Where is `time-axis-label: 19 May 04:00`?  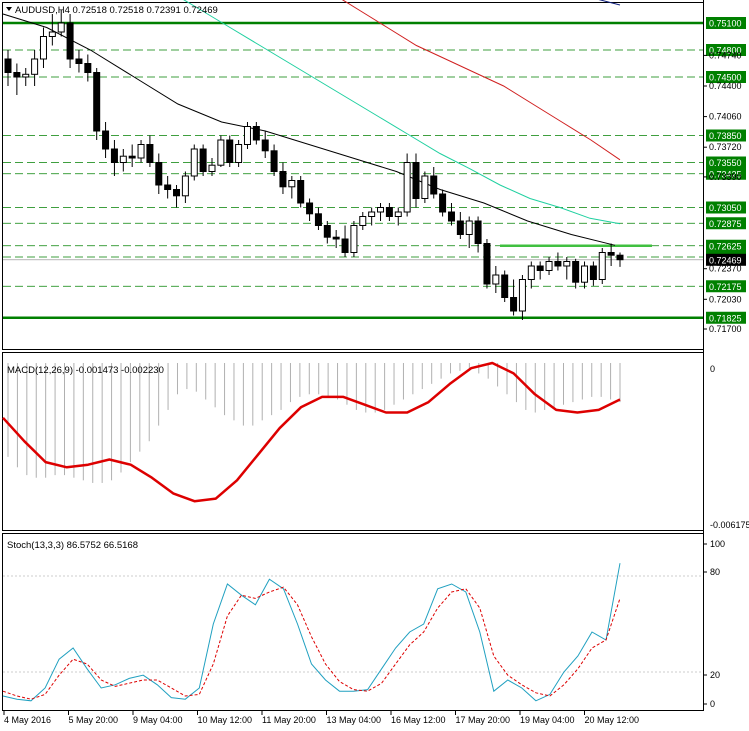
time-axis-label: 19 May 04:00 is located at coordinates (547, 720).